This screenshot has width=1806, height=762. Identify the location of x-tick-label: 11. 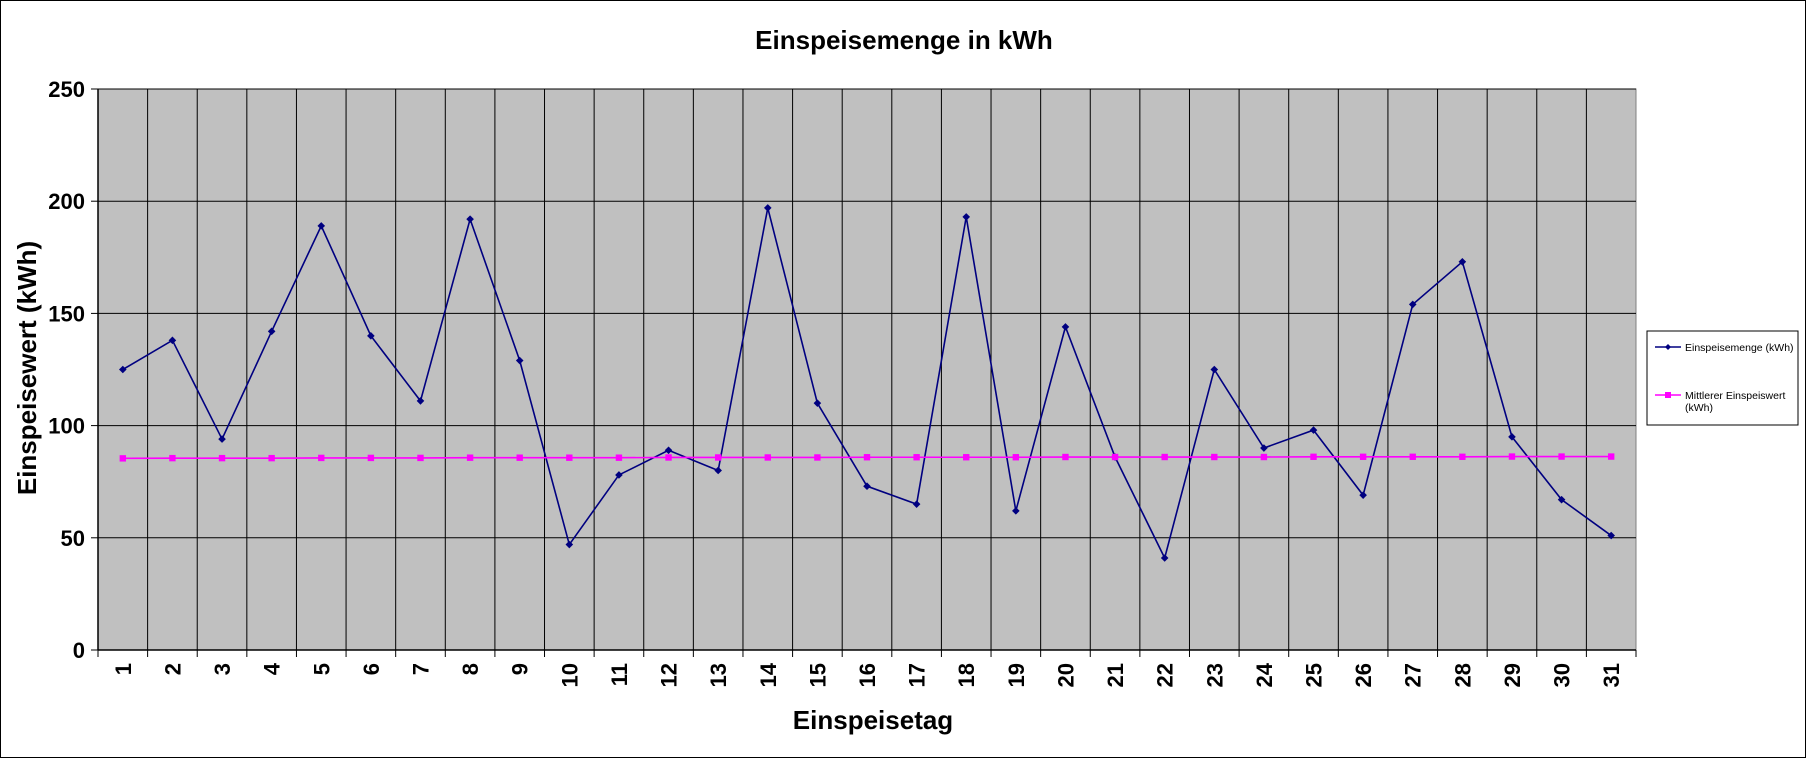
(619, 674).